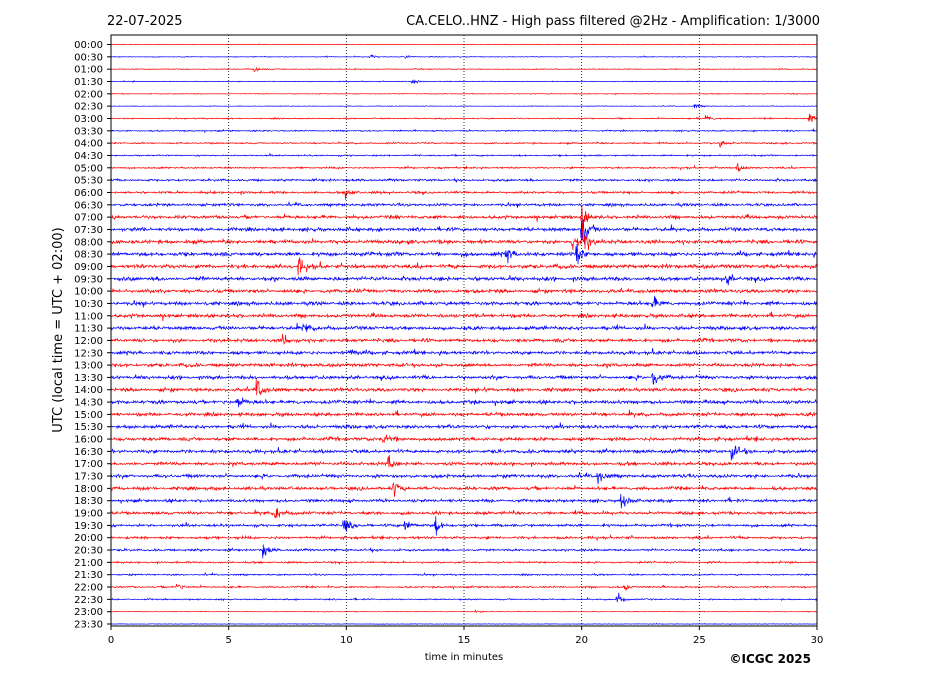  Describe the element at coordinates (88, 131) in the screenshot. I see `y-tick-label: 03:30` at that location.